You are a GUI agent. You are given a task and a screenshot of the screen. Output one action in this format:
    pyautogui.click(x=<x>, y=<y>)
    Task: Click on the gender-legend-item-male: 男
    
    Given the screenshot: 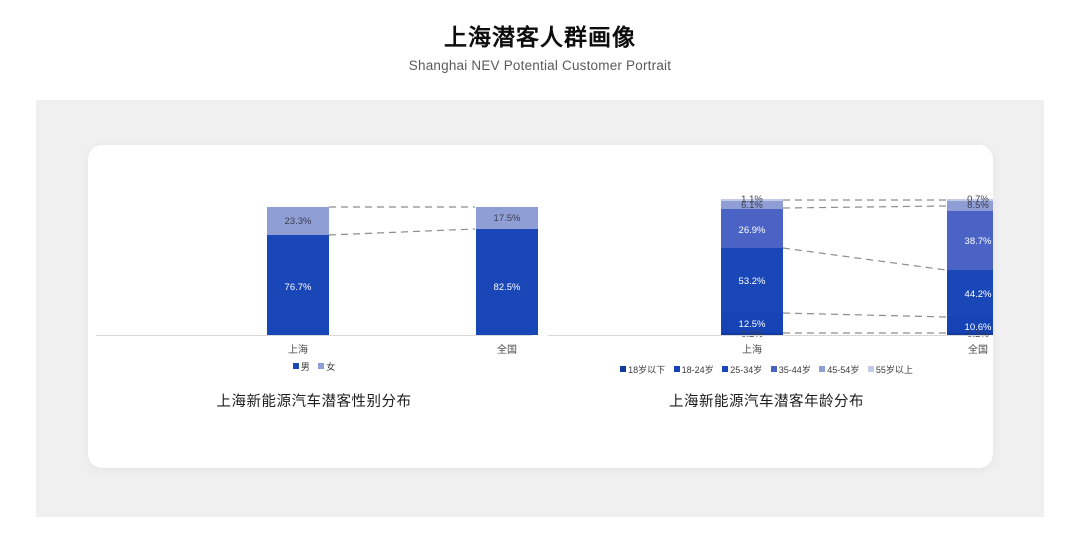 What is the action you would take?
    pyautogui.click(x=301, y=366)
    